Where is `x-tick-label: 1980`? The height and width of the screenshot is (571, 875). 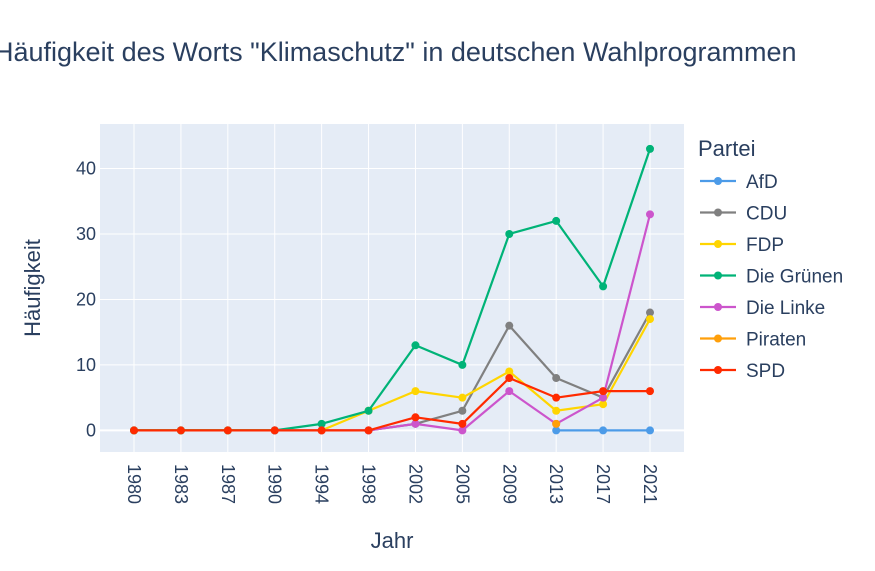
x-tick-label: 1980 is located at coordinates (134, 484).